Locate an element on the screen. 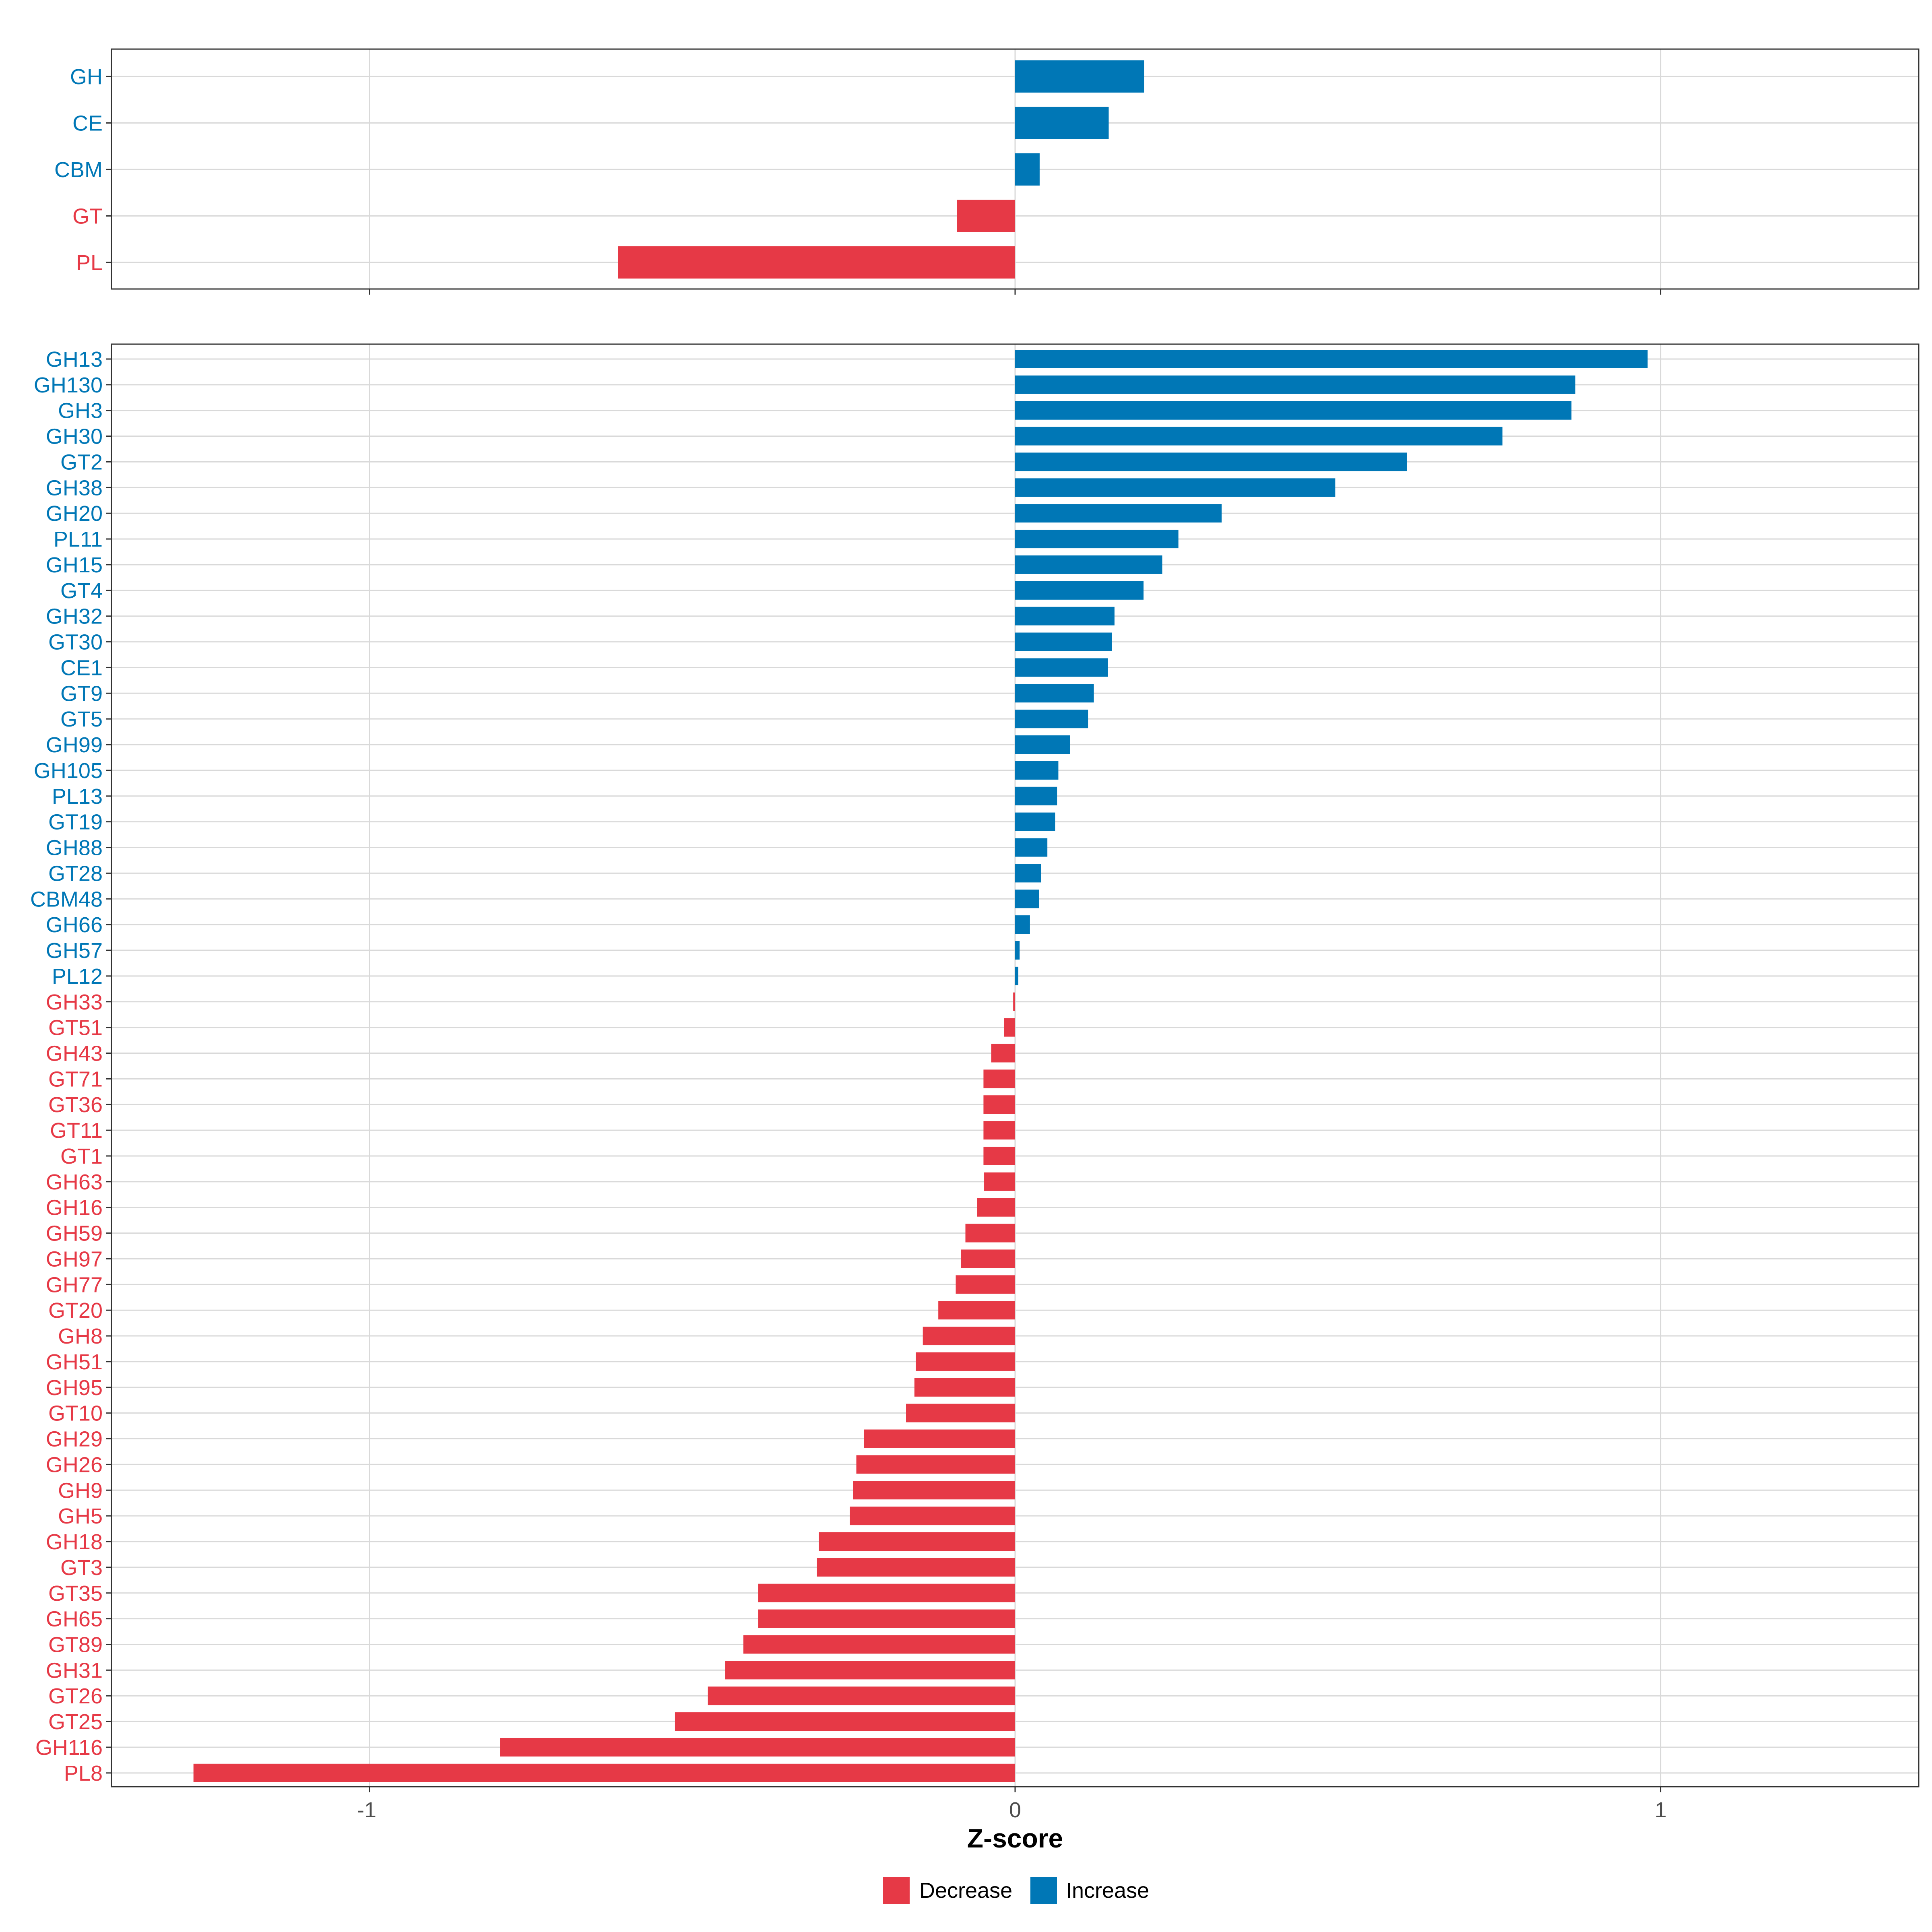 This screenshot has width=1932, height=1932. bottom-category-label-gh95: GH95 is located at coordinates (74, 1388).